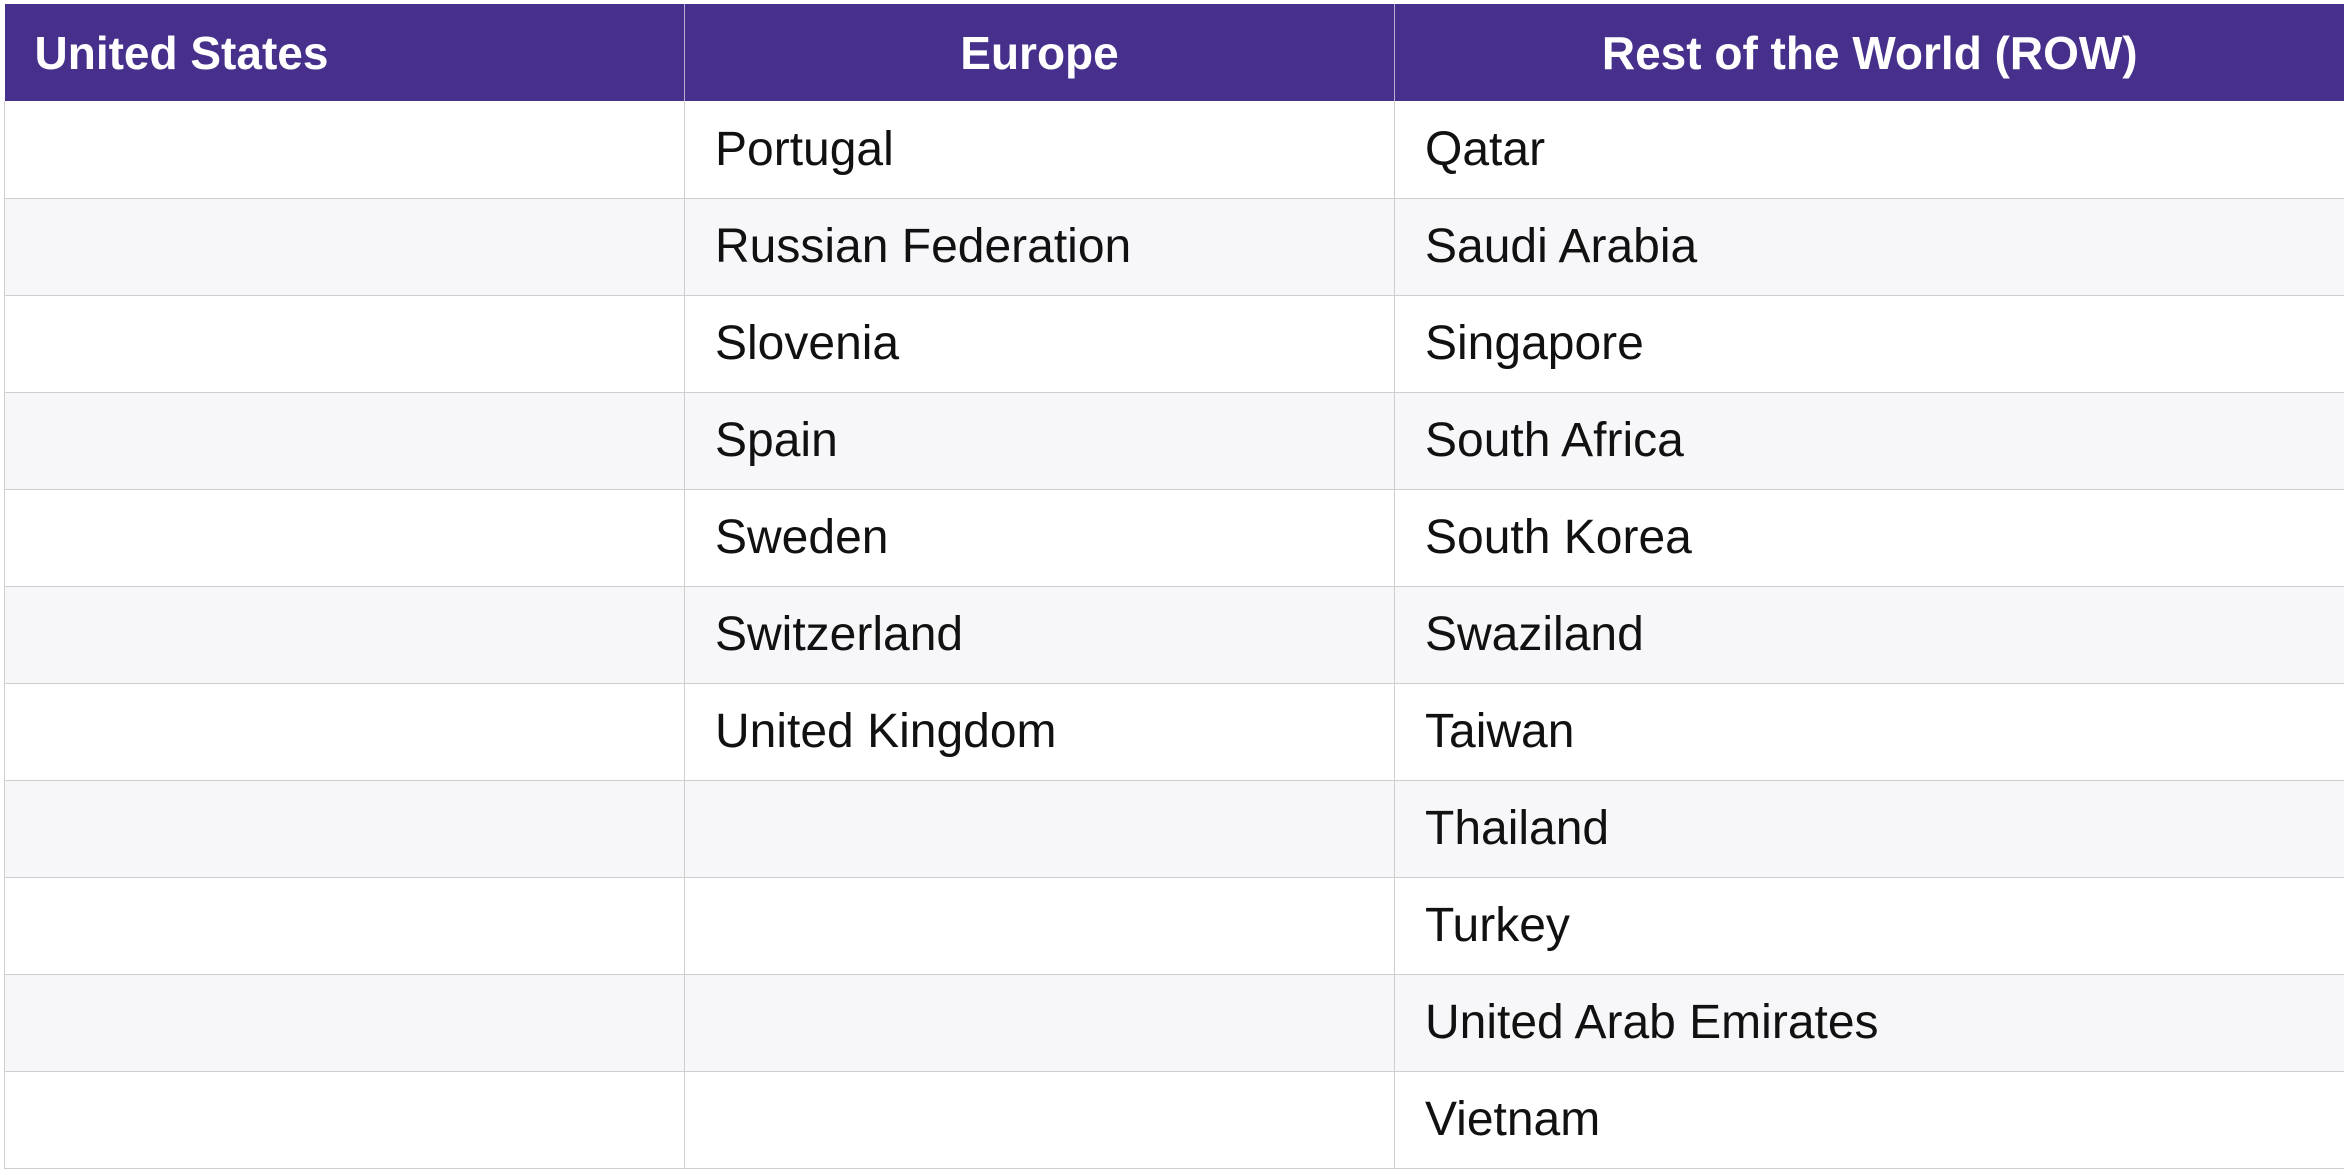 The width and height of the screenshot is (2344, 1171). I want to click on table-row: Spain South Africa, so click(1174, 441).